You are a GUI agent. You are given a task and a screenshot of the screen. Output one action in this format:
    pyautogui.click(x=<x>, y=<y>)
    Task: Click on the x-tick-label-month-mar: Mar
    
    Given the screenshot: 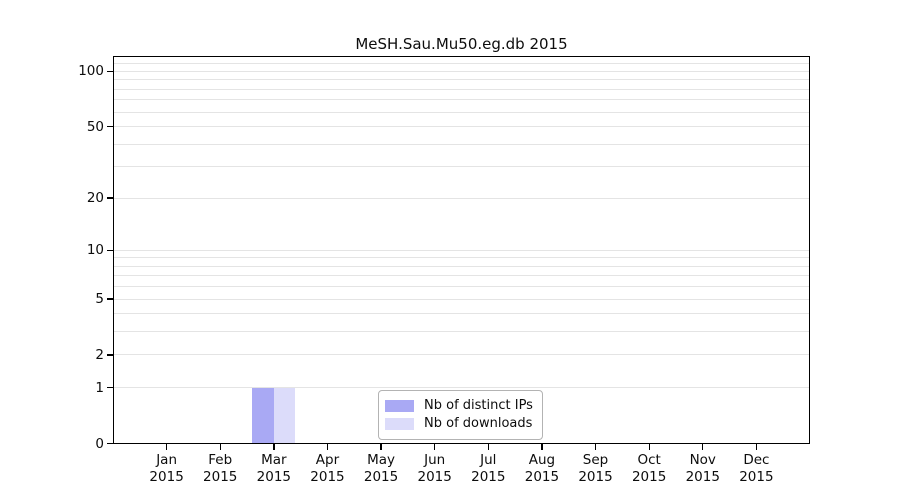 What is the action you would take?
    pyautogui.click(x=274, y=460)
    